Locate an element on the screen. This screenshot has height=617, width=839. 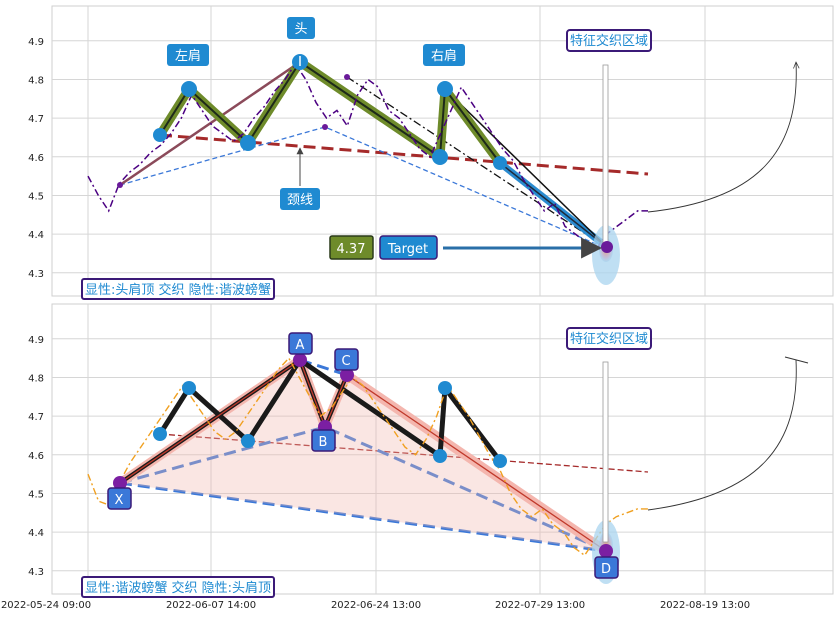
top-y-tick-label: 4.6 is located at coordinates (36, 158).